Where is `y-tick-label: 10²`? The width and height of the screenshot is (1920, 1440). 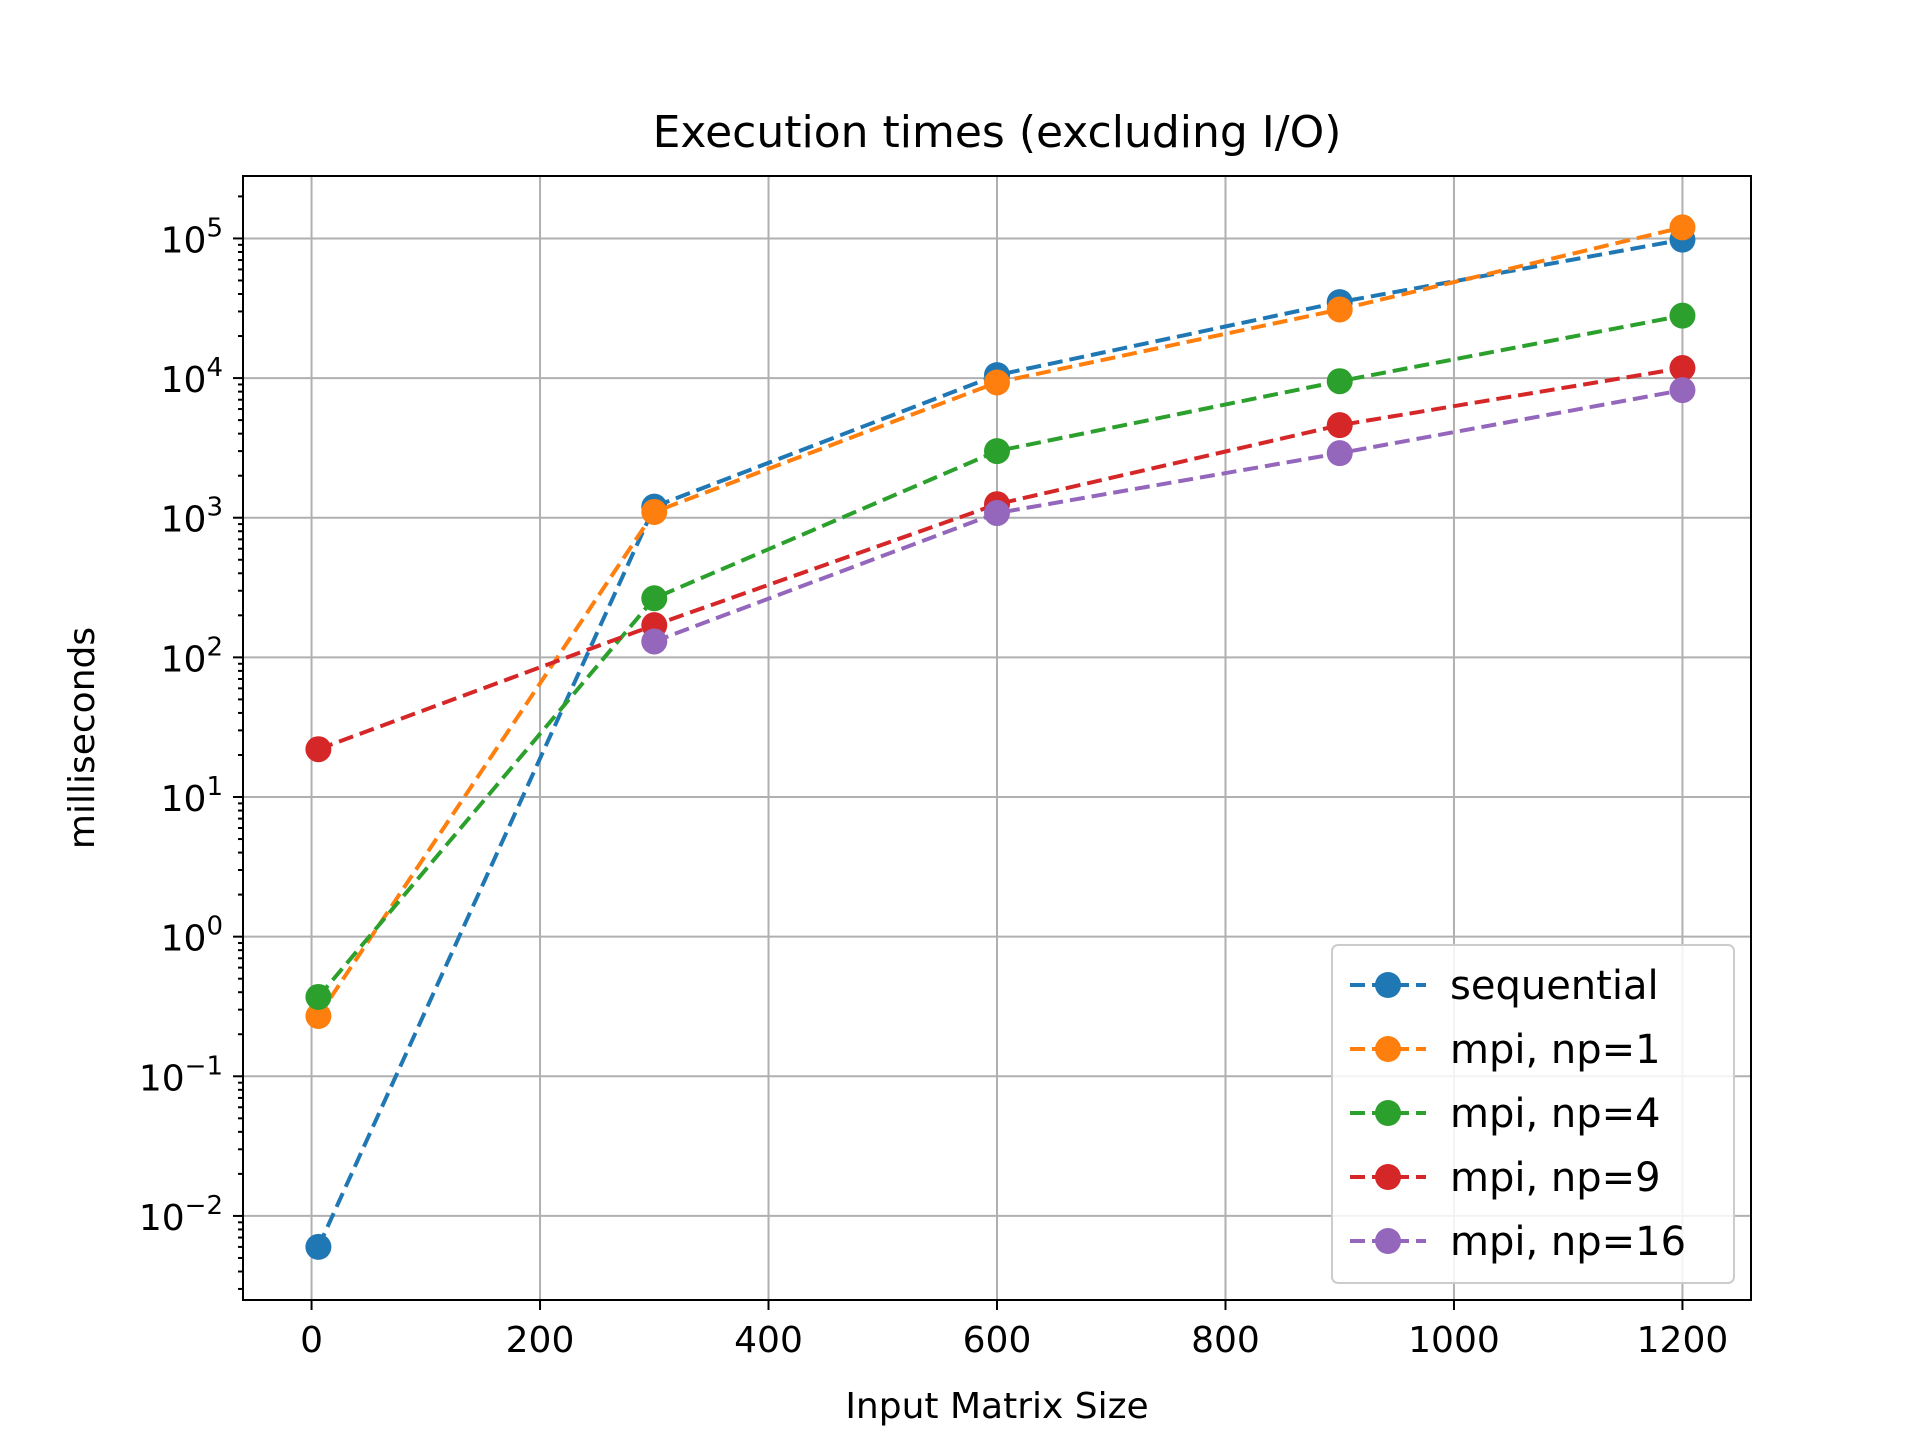
y-tick-label: 10² is located at coordinates (192, 656).